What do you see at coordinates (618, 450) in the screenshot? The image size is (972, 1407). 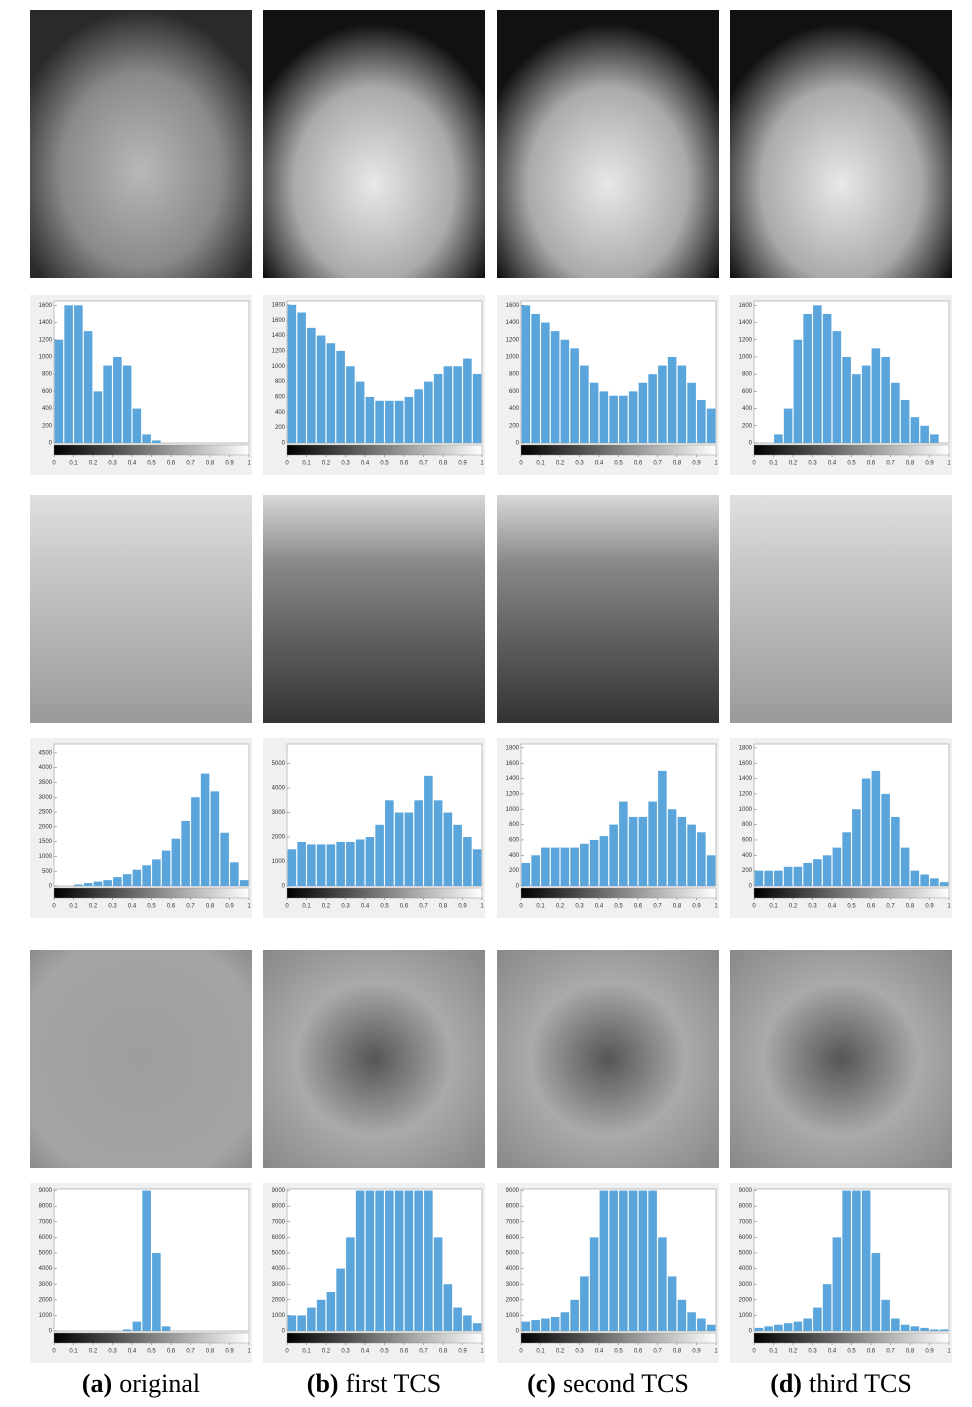 I see `colorbar` at bounding box center [618, 450].